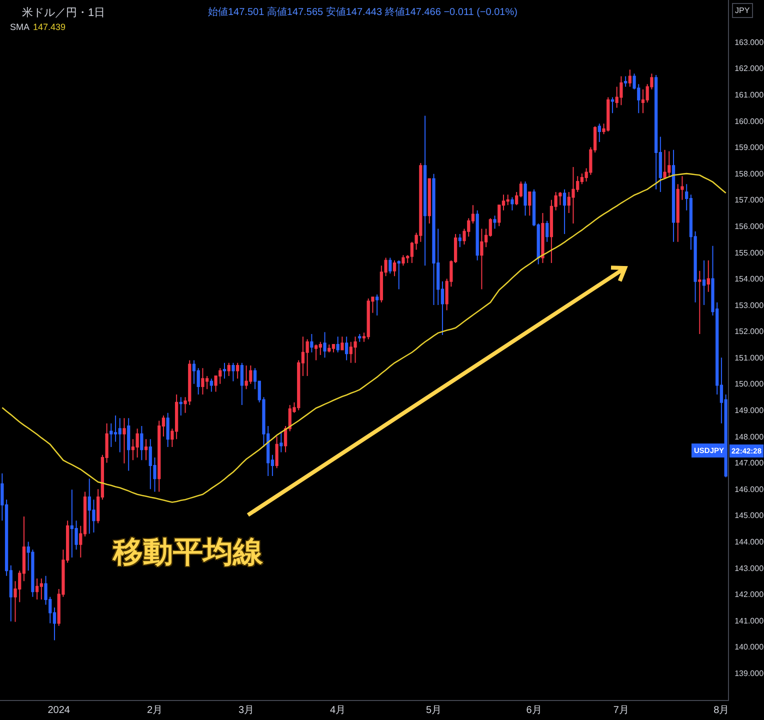 The image size is (764, 720). Describe the element at coordinates (749, 305) in the screenshot. I see `y-tick-label: 153.000` at that location.